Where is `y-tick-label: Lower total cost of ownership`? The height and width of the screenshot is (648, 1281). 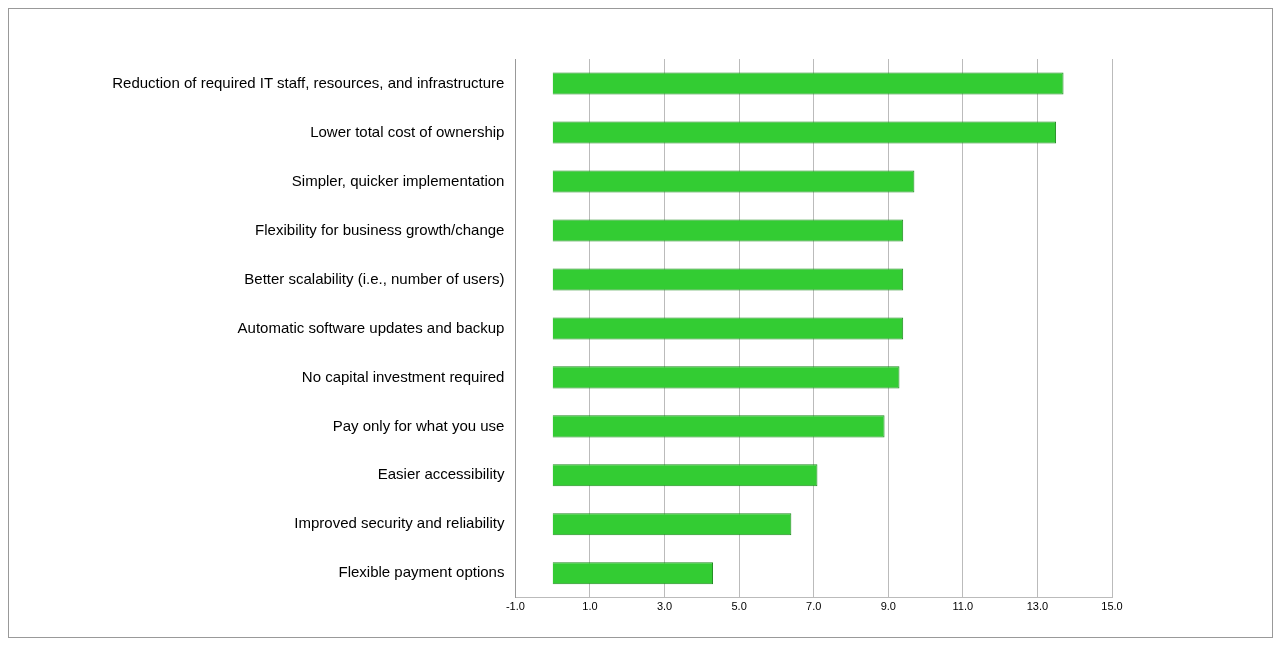
y-tick-label: Lower total cost of ownership is located at coordinates (407, 131).